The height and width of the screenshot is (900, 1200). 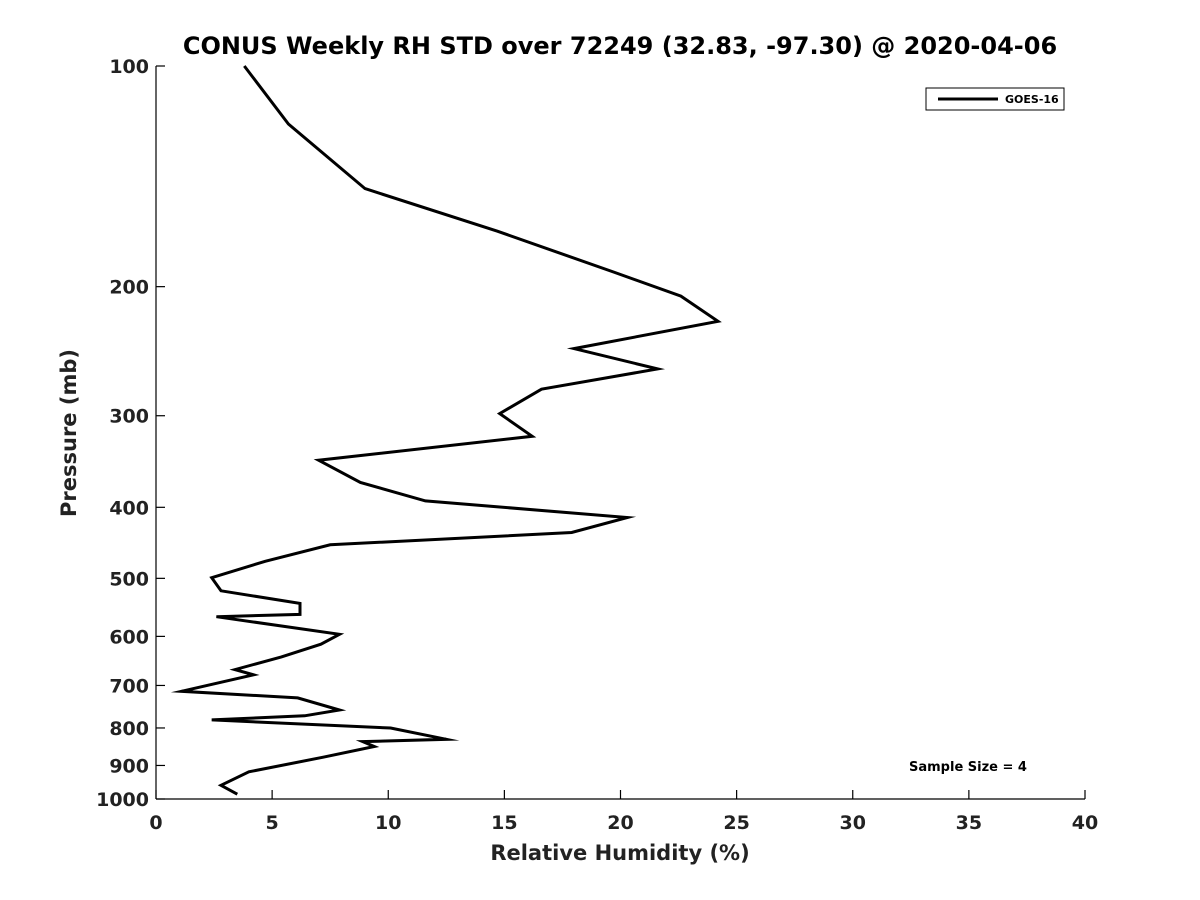 What do you see at coordinates (129, 729) in the screenshot?
I see `y-tick-label: 800` at bounding box center [129, 729].